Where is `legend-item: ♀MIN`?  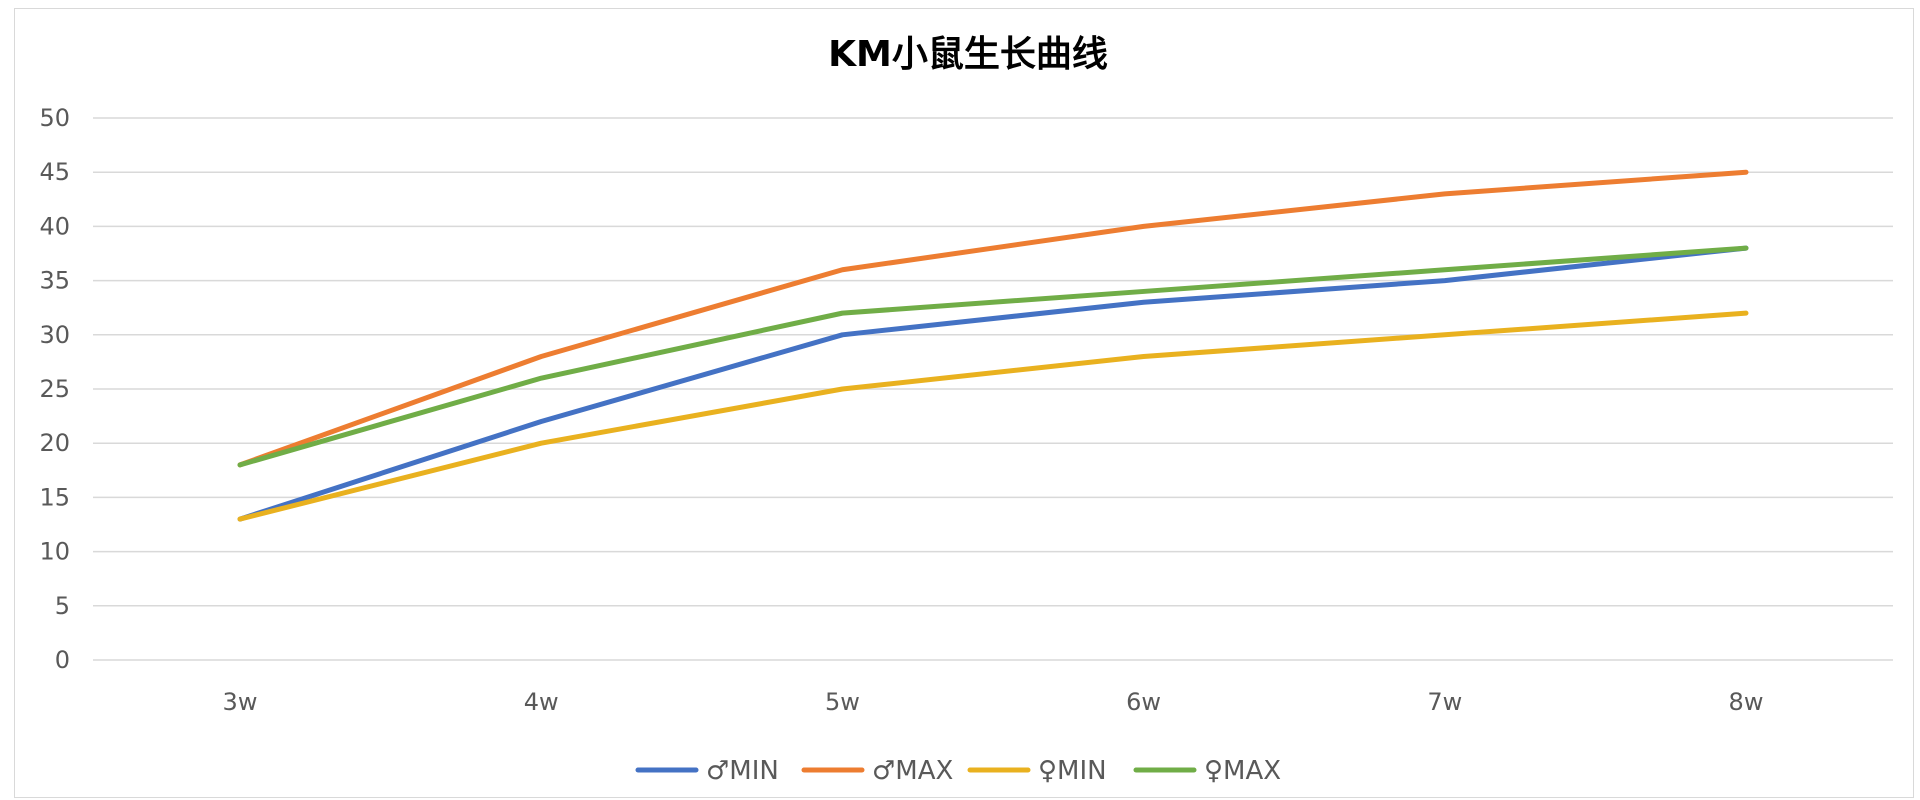 legend-item: ♀MIN is located at coordinates (1037, 771).